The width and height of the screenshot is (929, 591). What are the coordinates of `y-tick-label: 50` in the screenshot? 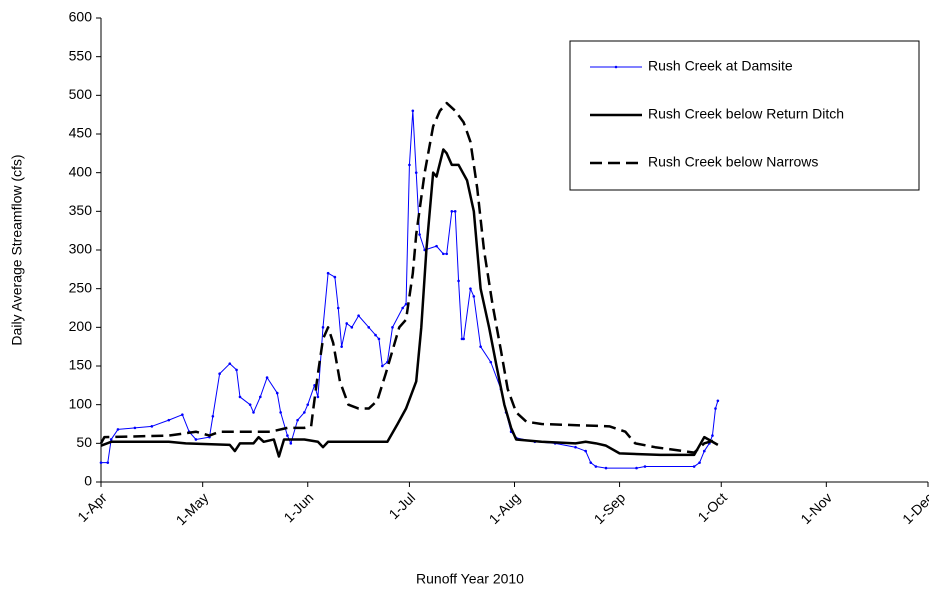 It's located at (84, 442).